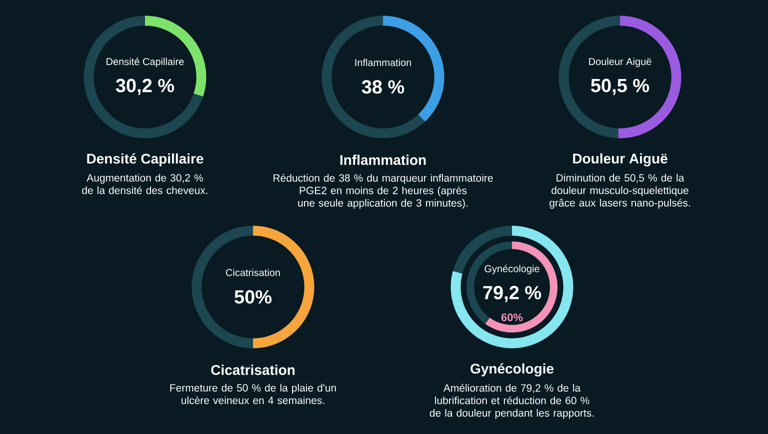 The height and width of the screenshot is (434, 768). What do you see at coordinates (620, 191) in the screenshot?
I see `text: Diminution de 50,5 % de la douleur musculo-squelettique grâce aux lasers nano-pulsés.` at bounding box center [620, 191].